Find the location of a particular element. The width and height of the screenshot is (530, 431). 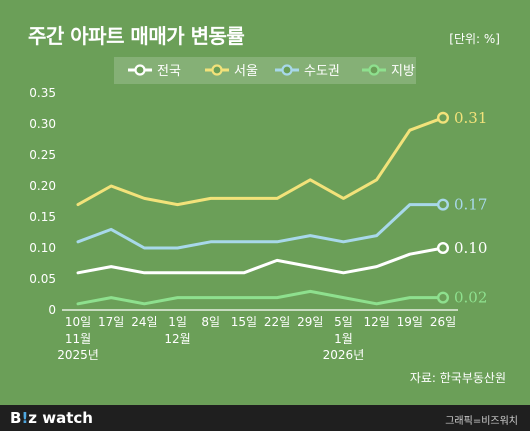

x-tick-label: 12일 is located at coordinates (376, 322).